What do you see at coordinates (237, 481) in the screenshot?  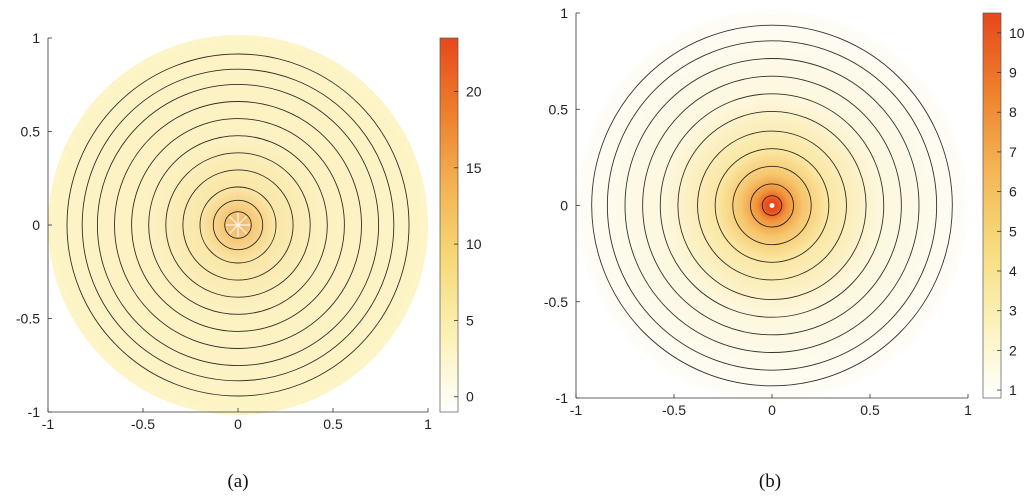 I see `panel-caption: (a)` at bounding box center [237, 481].